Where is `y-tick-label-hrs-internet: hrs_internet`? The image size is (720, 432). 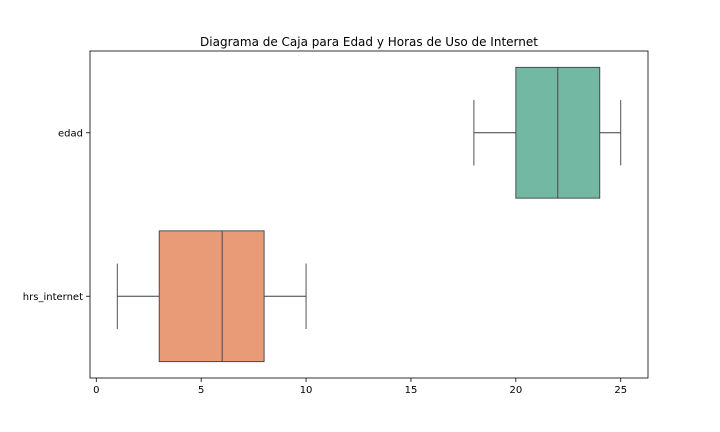
y-tick-label-hrs-internet: hrs_internet is located at coordinates (53, 297).